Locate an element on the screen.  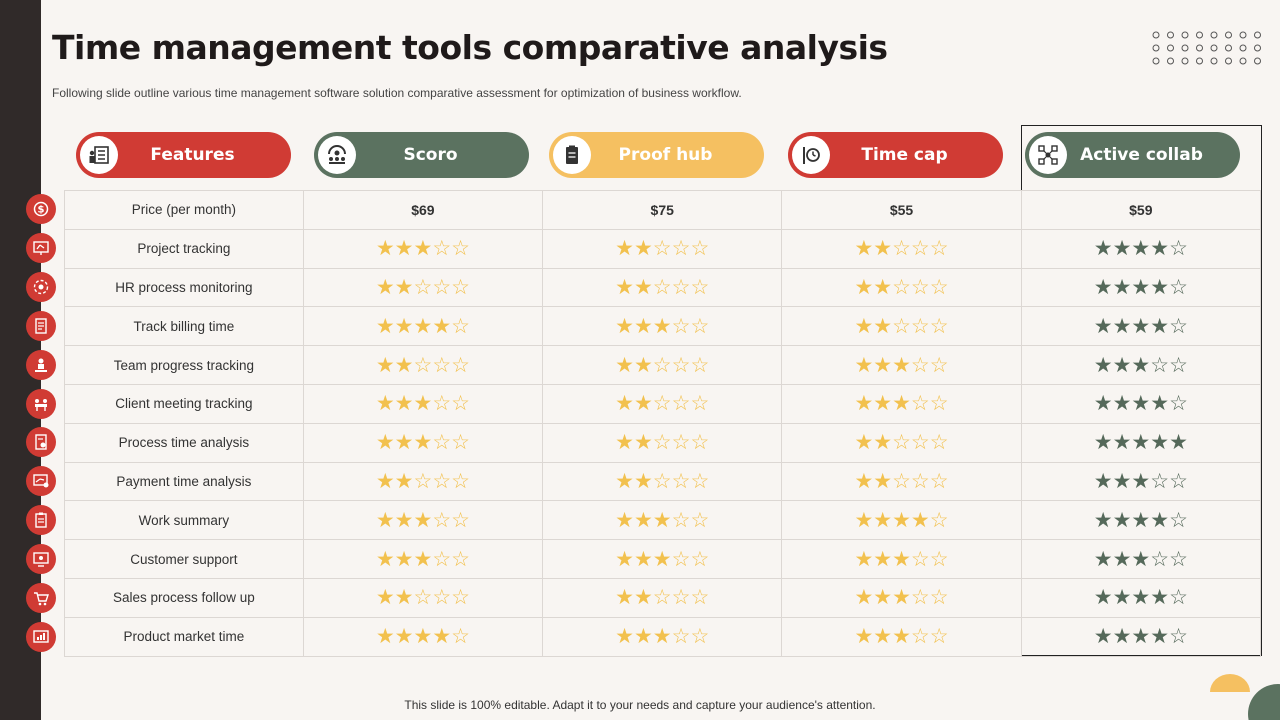
clipboard-icon is located at coordinates (572, 155).